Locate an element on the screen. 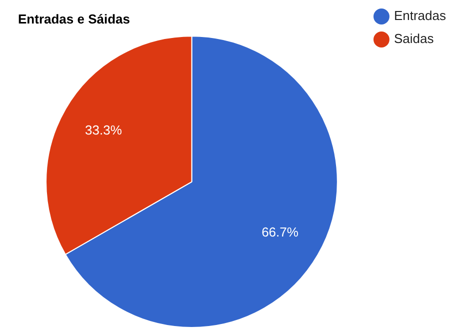 The width and height of the screenshot is (456, 336). data-label: 66.7% is located at coordinates (280, 232).